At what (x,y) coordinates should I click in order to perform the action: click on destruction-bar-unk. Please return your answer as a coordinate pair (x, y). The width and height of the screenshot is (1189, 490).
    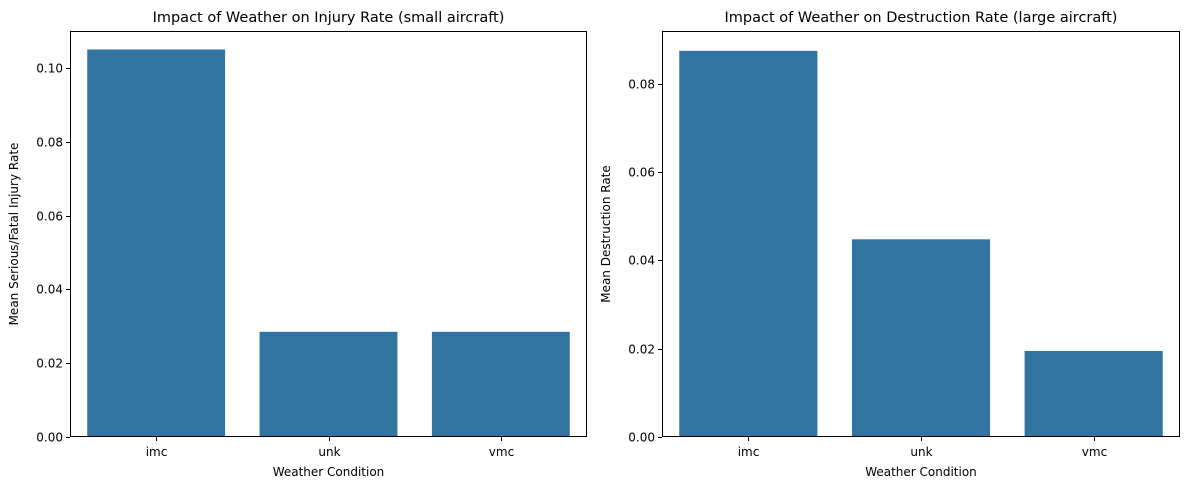
    Looking at the image, I should click on (921, 338).